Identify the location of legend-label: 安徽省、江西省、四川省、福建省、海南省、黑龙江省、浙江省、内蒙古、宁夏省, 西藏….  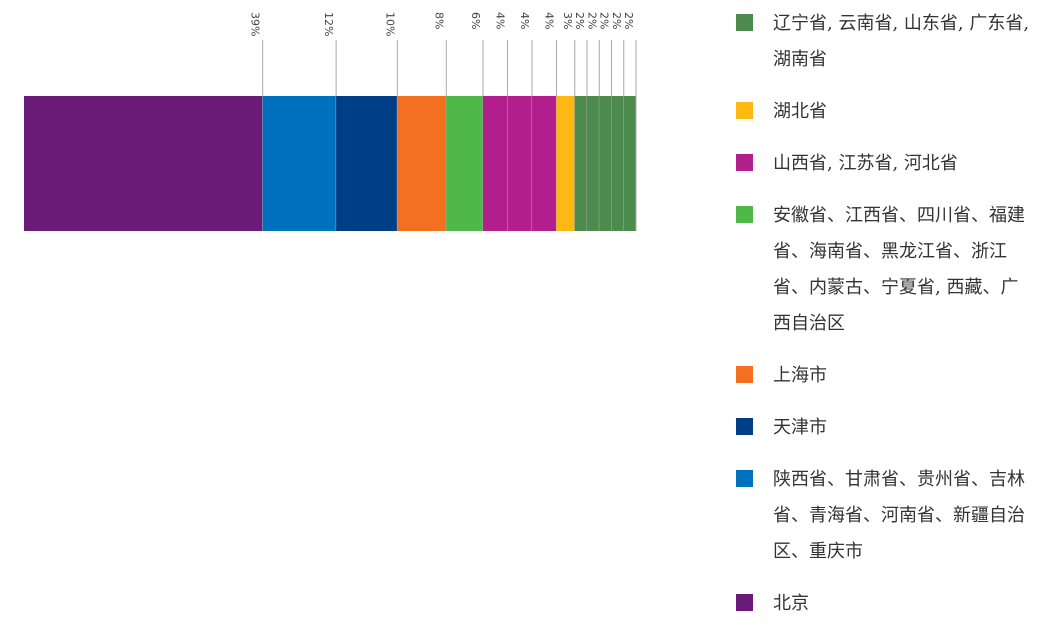
(899, 269).